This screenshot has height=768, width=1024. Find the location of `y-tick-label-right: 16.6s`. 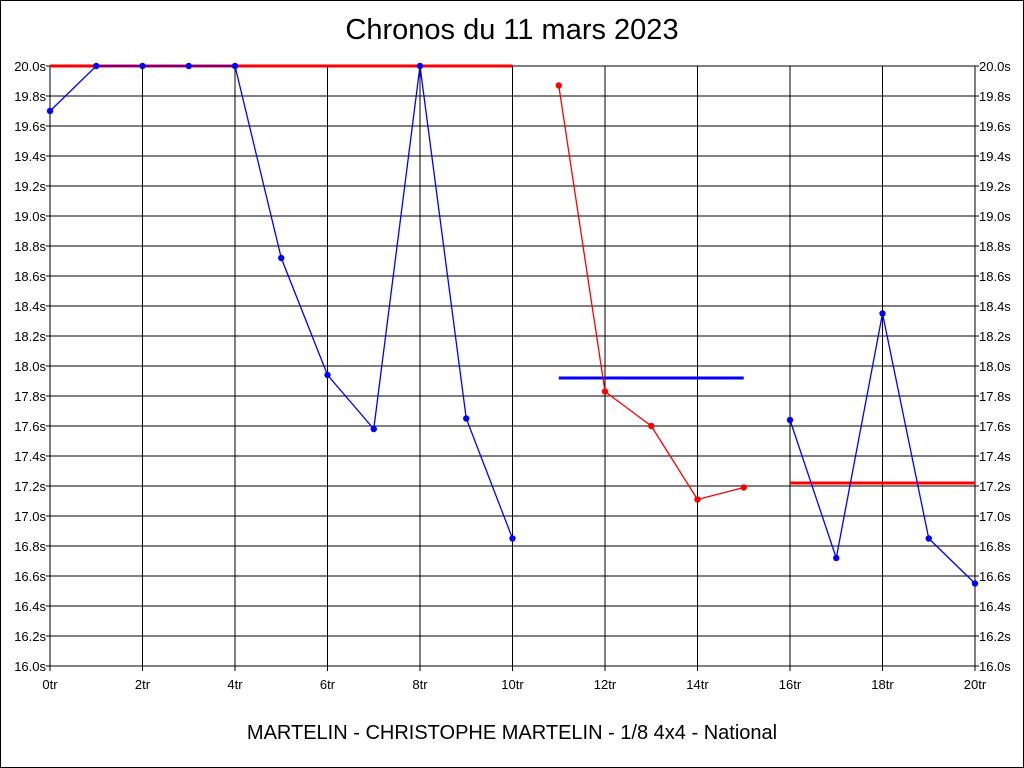

y-tick-label-right: 16.6s is located at coordinates (995, 576).